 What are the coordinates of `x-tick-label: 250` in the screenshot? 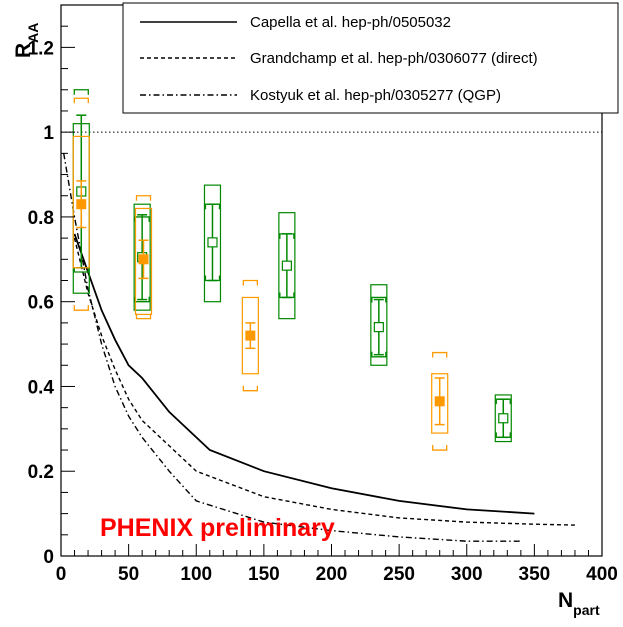 It's located at (399, 574).